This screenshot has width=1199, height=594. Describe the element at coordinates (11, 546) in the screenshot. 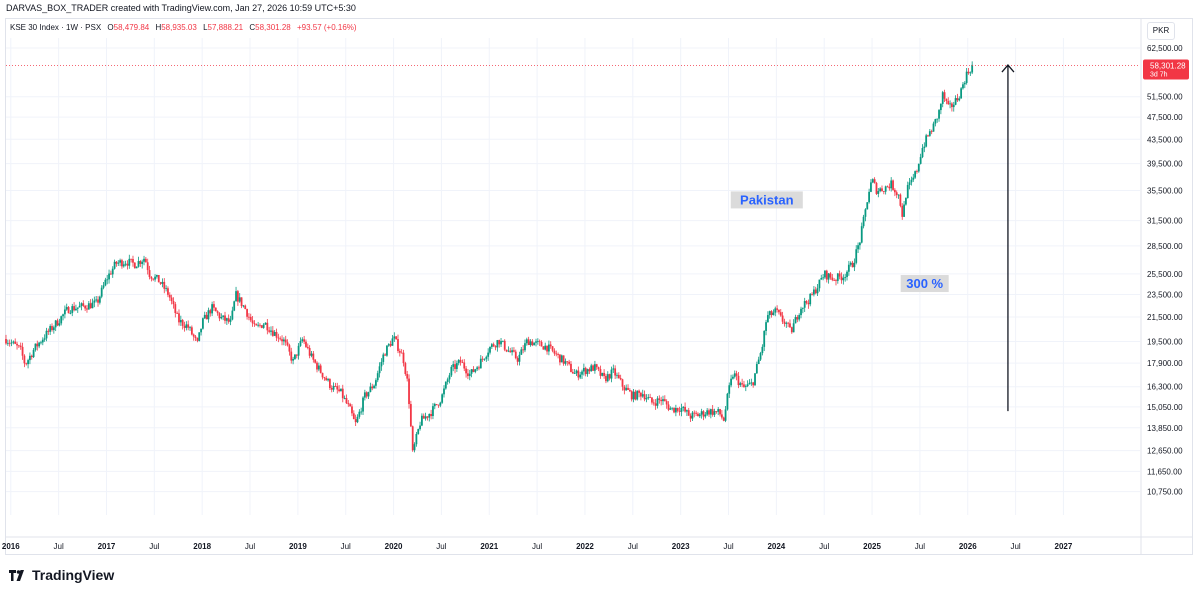

I see `x-tick-label: 2016` at that location.